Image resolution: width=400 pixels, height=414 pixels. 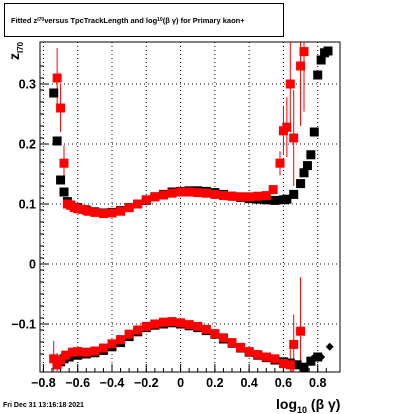 What do you see at coordinates (178, 383) in the screenshot?
I see `x-tick-labels: −0.8 −0.6 −0.4 −0.2 0 0.2 0.4 0.6 0.8` at bounding box center [178, 383].